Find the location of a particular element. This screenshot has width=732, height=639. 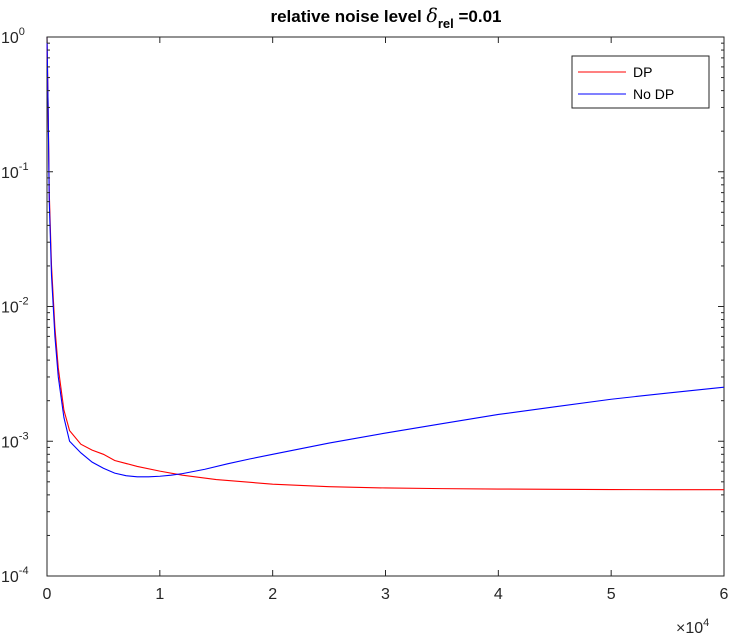

y-tick-label-exponent: 0 is located at coordinates (22, 32).